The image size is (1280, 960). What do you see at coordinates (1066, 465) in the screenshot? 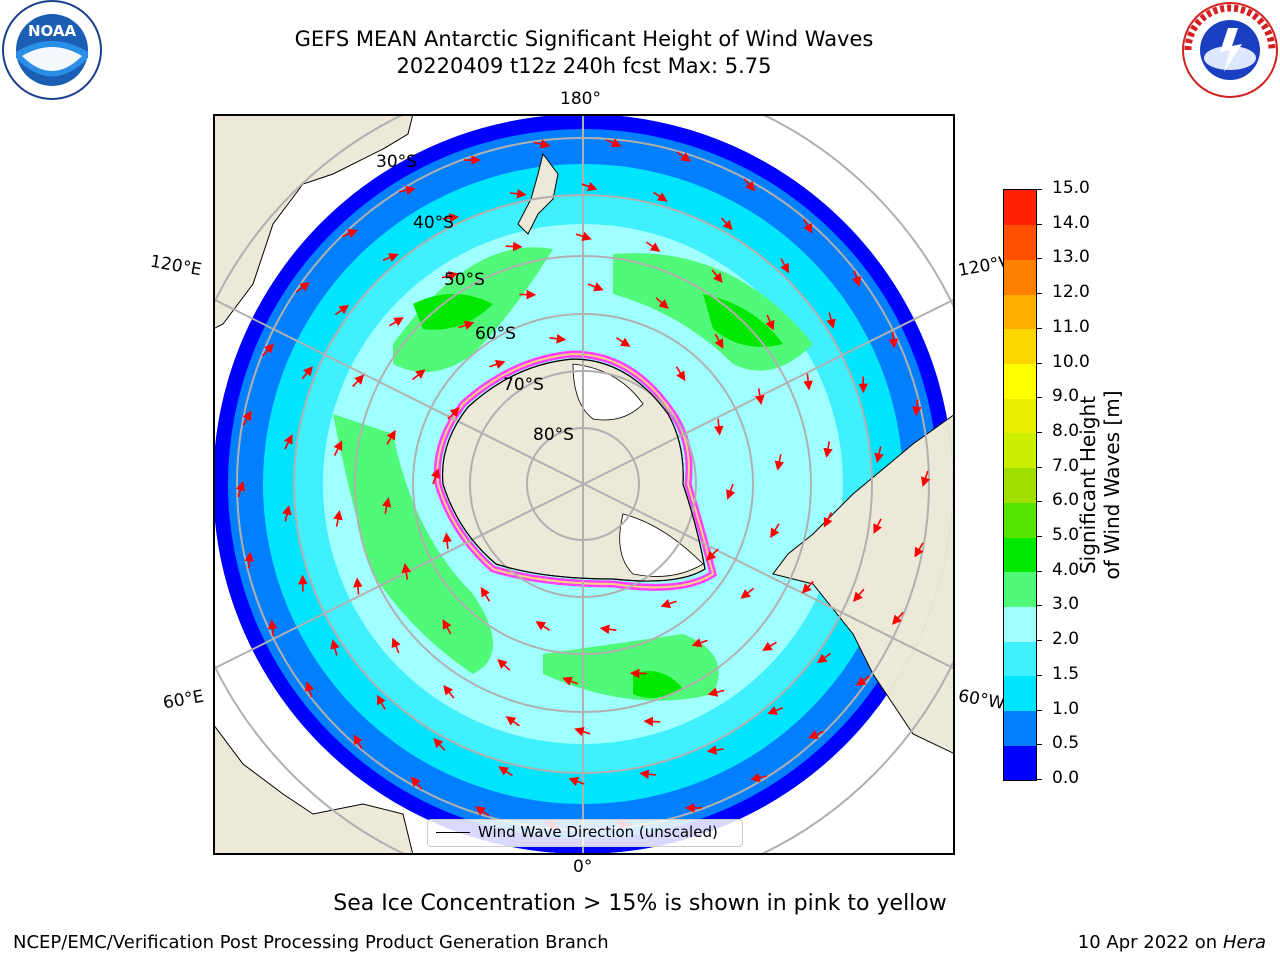
I see `colorbar-tick-label: 7.0` at bounding box center [1066, 465].